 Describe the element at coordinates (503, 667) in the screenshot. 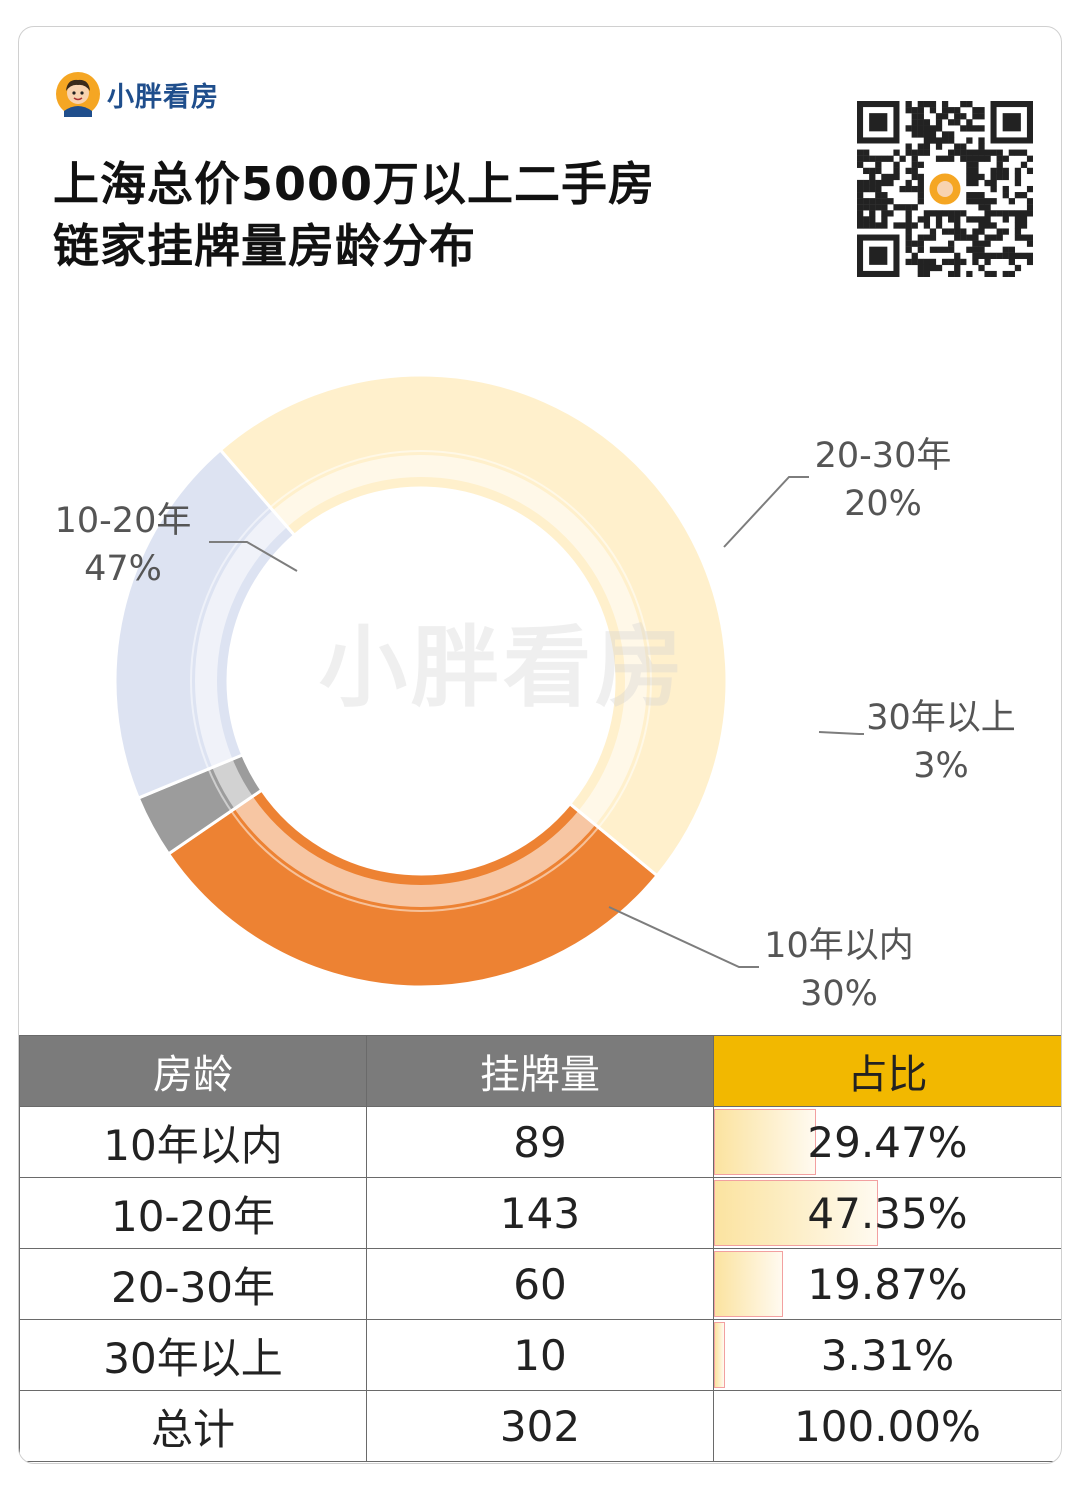

I see `watermark: 小胖看房` at that location.